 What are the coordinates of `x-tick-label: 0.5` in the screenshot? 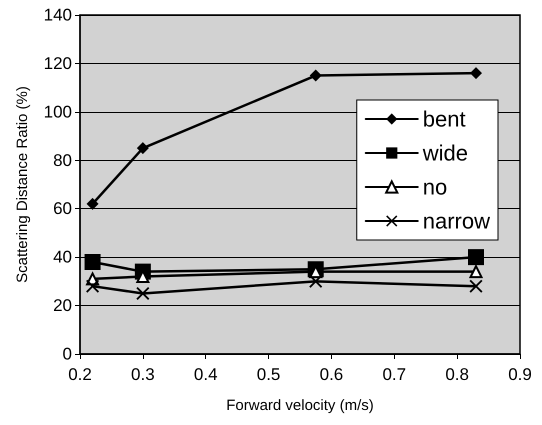 It's located at (268, 374).